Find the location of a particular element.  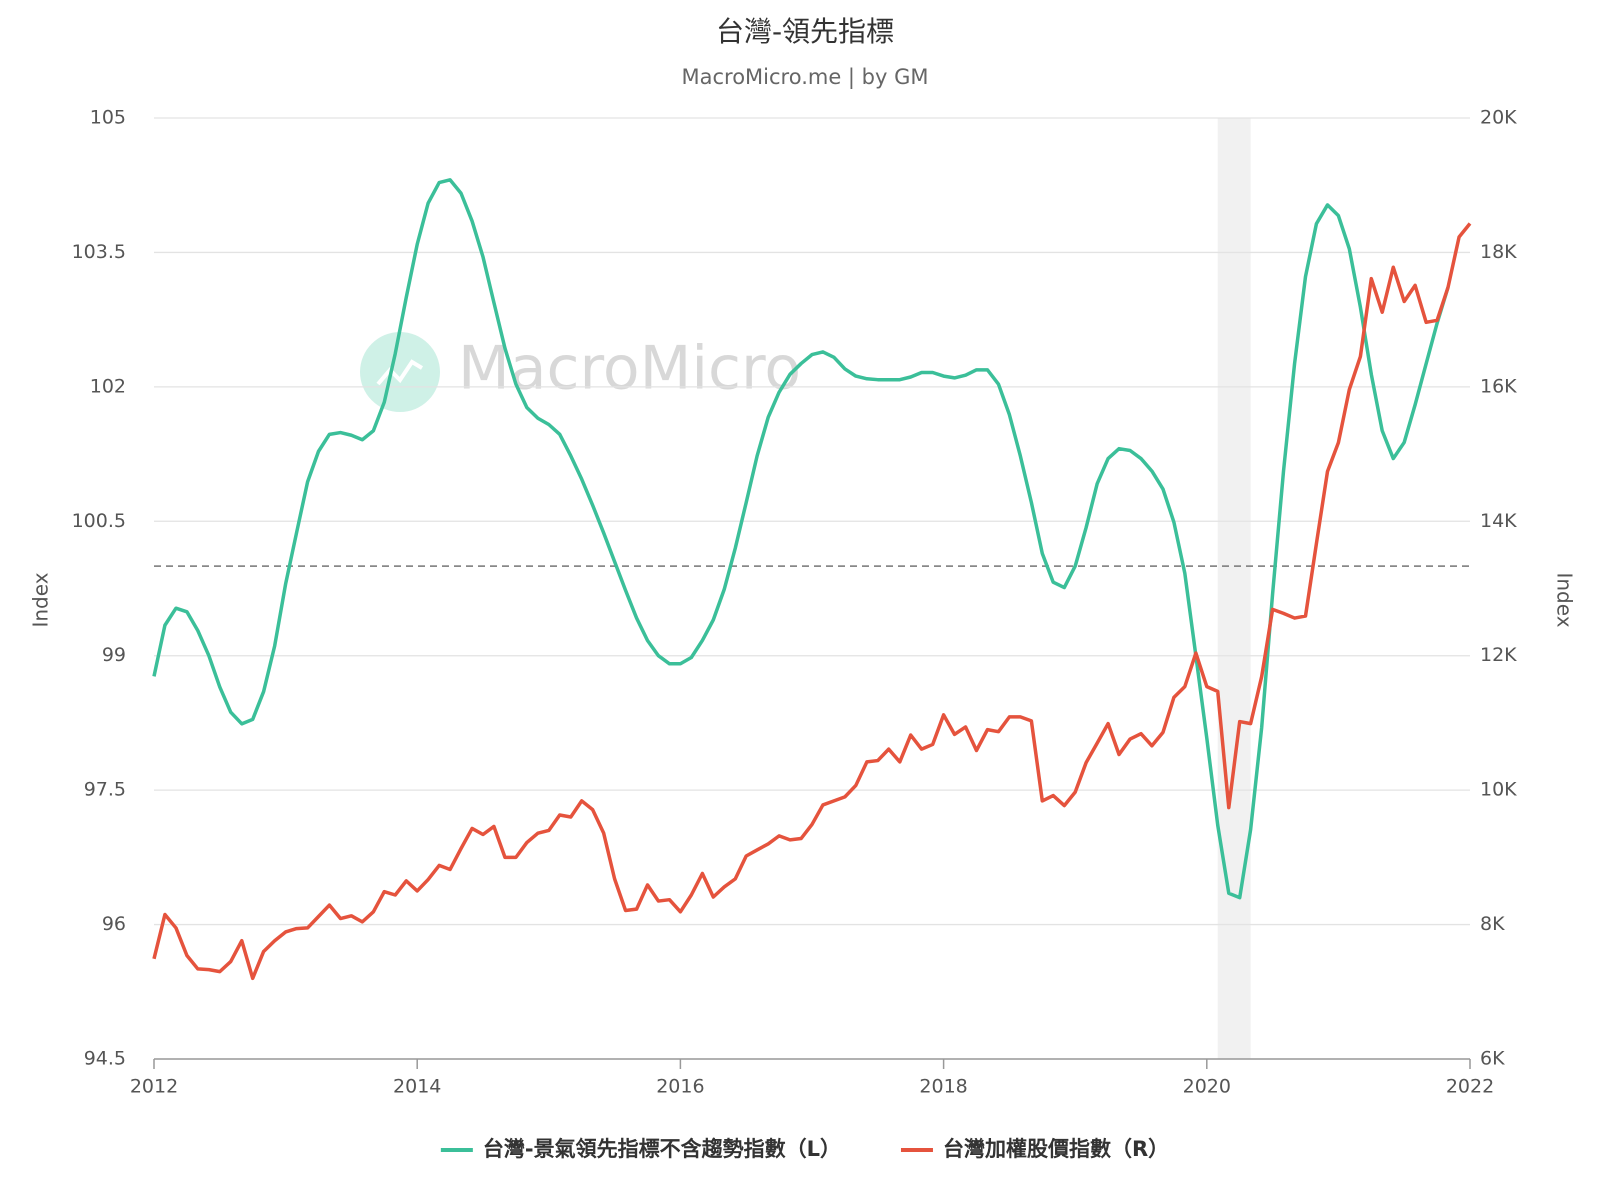

legend-label: 台灣加權股價指數（R） is located at coordinates (1056, 1149).